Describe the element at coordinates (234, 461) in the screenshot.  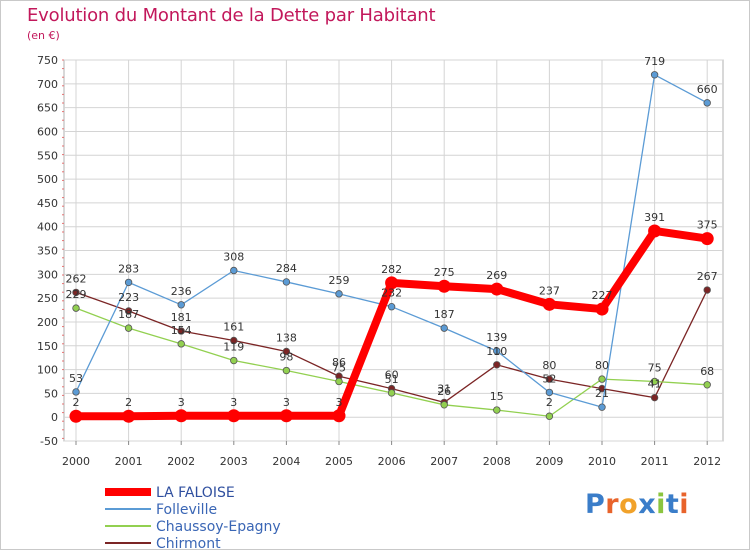
I see `x-tick-label: 2003` at that location.